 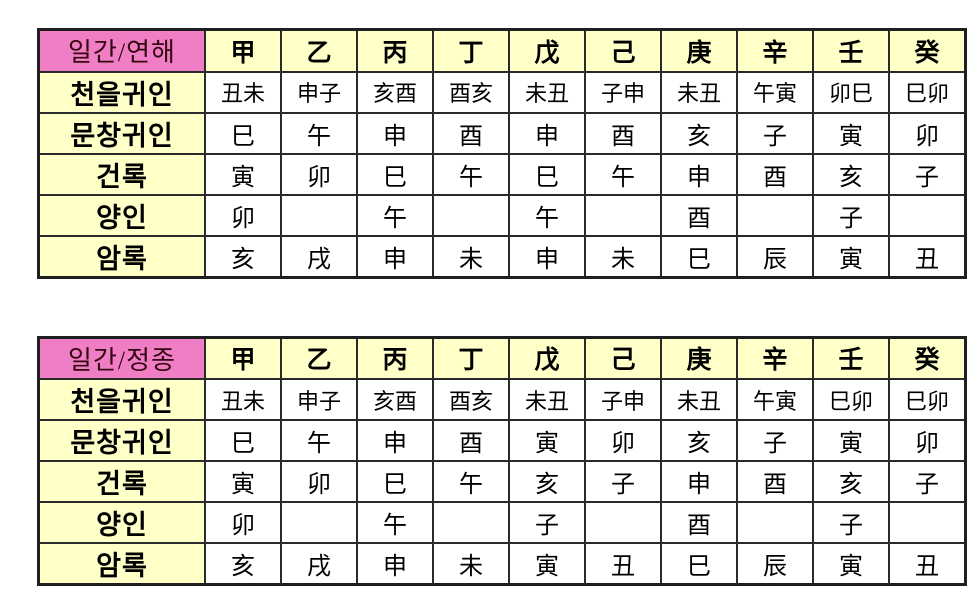 What do you see at coordinates (851, 92) in the screenshot?
I see `data-cell: 卯巳` at bounding box center [851, 92].